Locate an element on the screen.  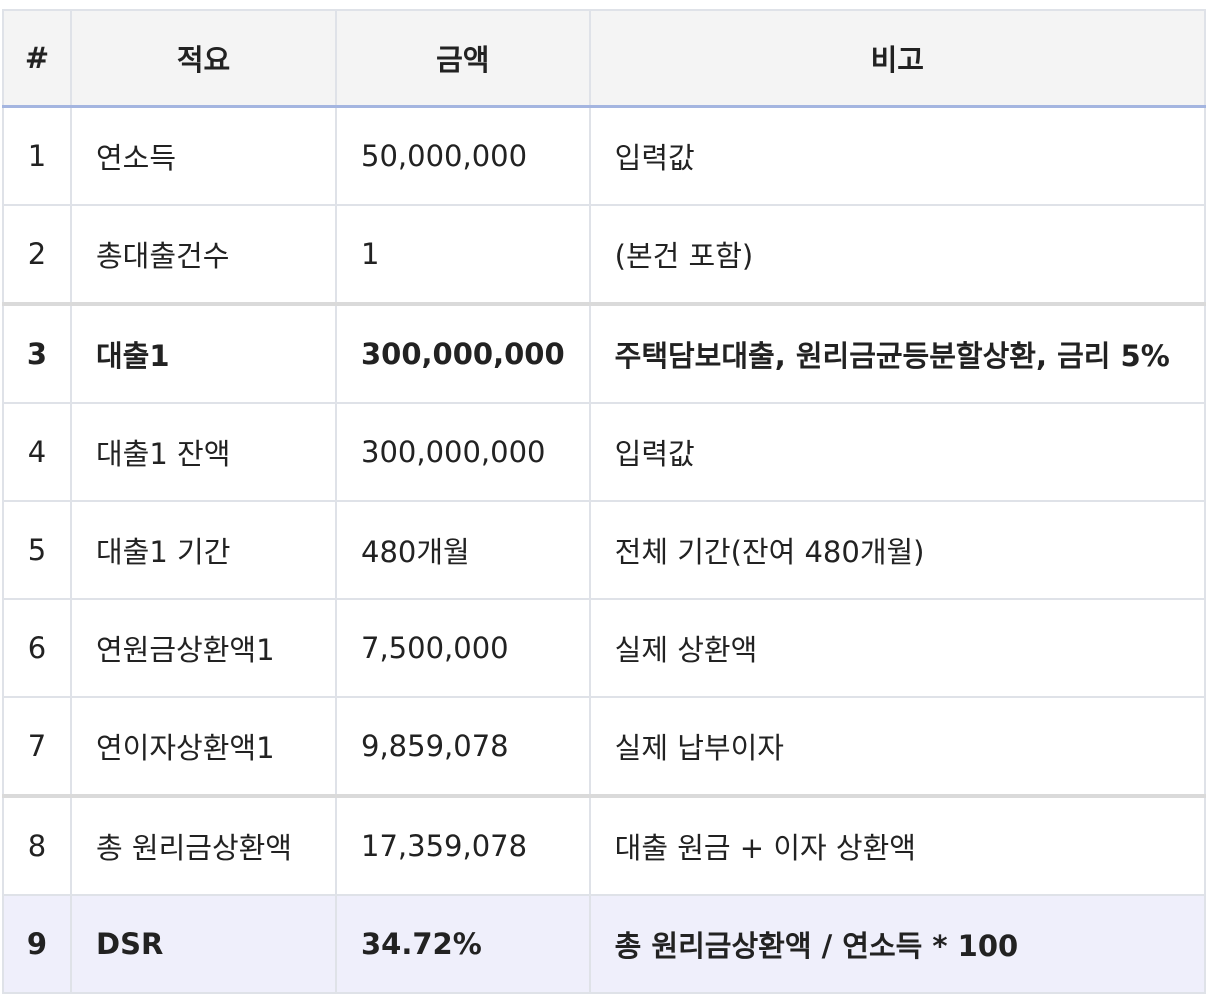
header-number: # is located at coordinates (37, 58).